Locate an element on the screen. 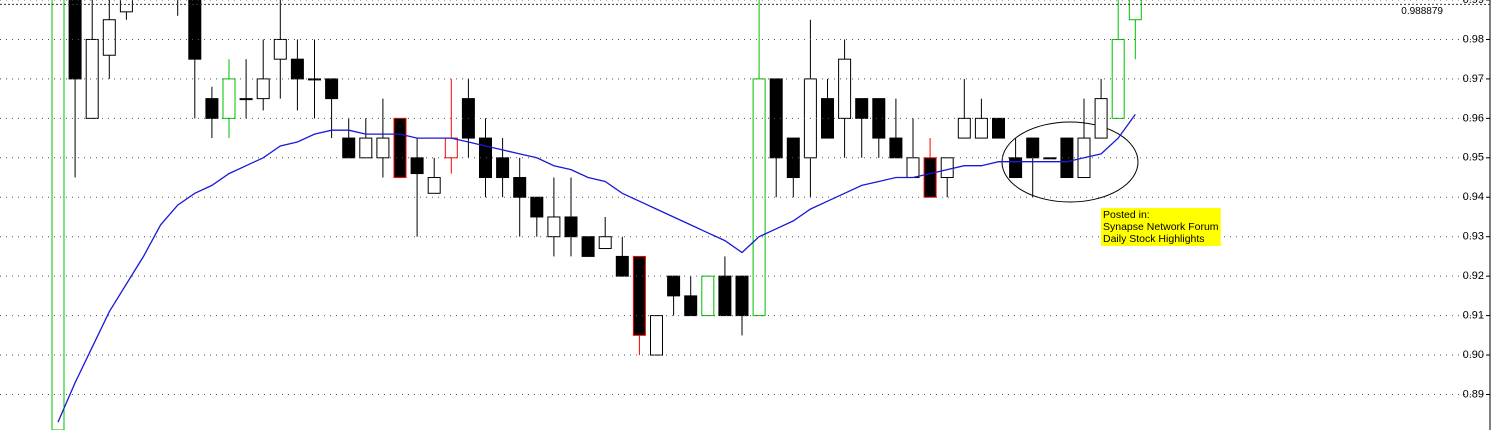 This screenshot has width=1500, height=430. annotation-line: Synapse Network Forum is located at coordinates (1161, 227).